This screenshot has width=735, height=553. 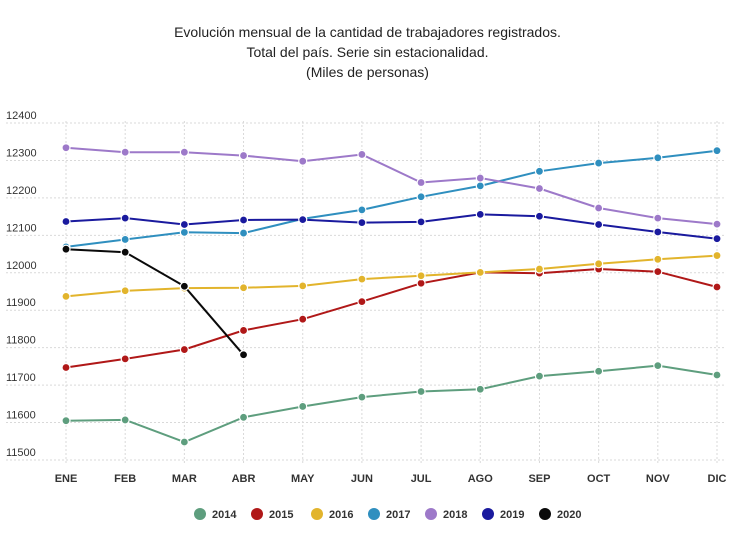 What do you see at coordinates (391, 479) in the screenshot?
I see `x-axis: ENE FEB MAR ABR MAY JUN JUL AGO SEP OCT NOV DIC` at bounding box center [391, 479].